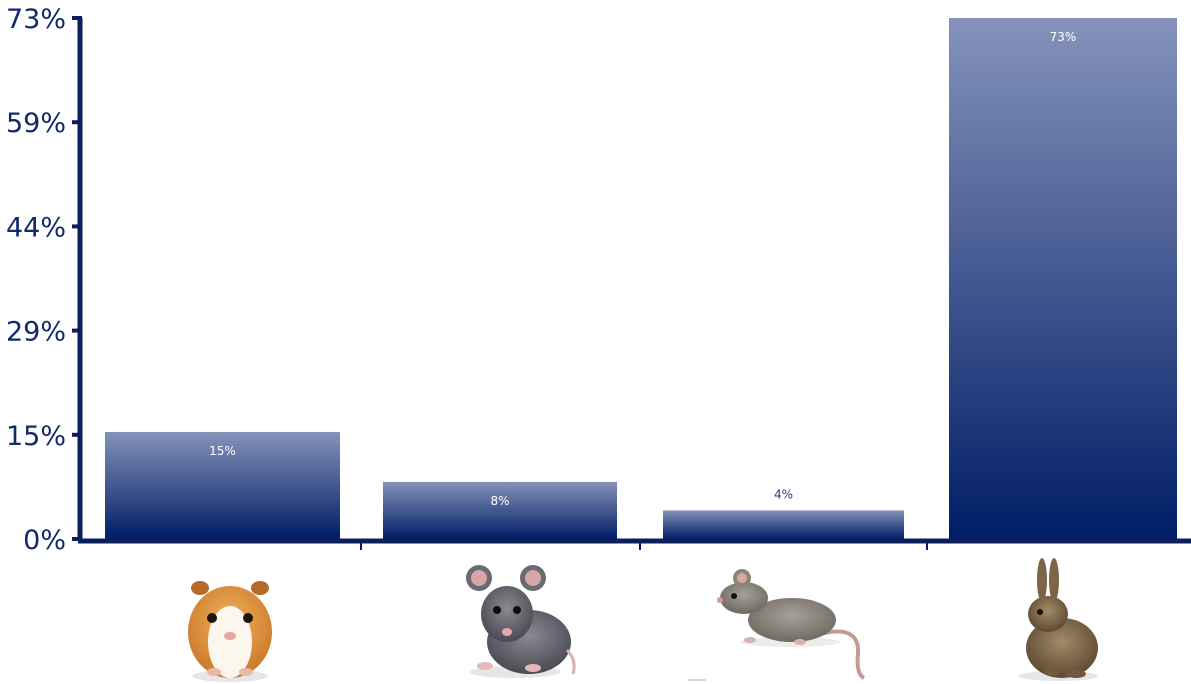 This screenshot has height=684, width=1191. I want to click on image-caption-mark, so click(697, 680).